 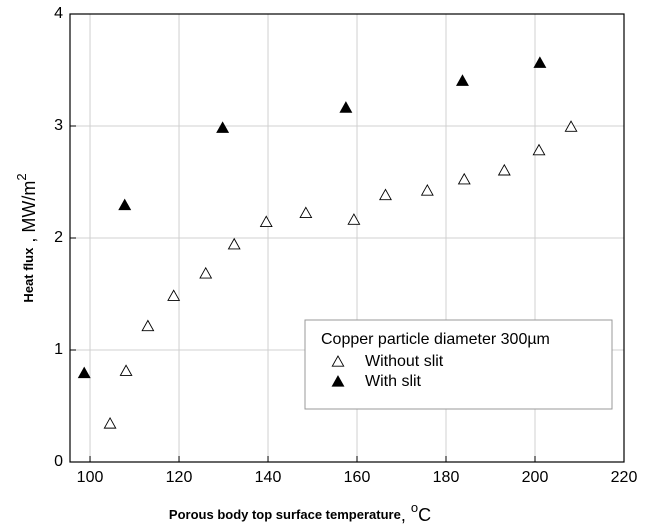 I want to click on x-unit-sup: o, so click(x=414, y=507).